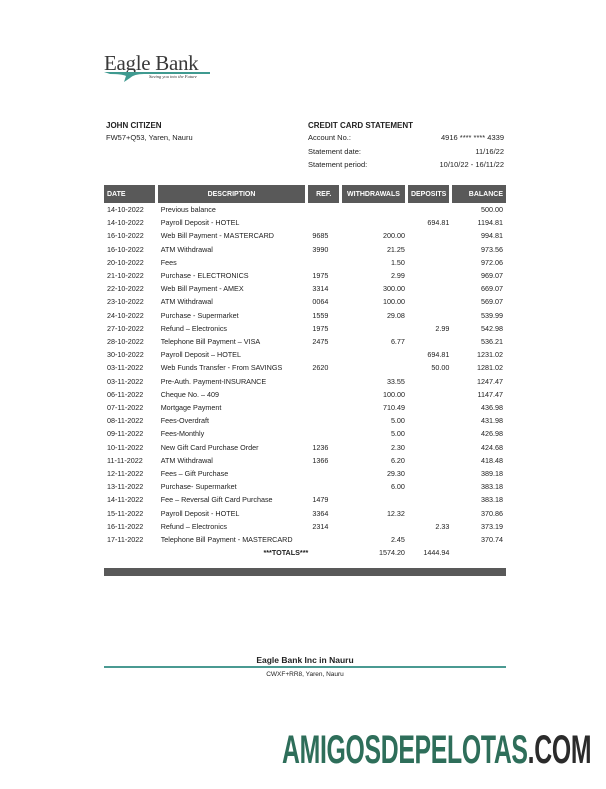 The height and width of the screenshot is (789, 606). I want to click on total-deposits: 1444.94, so click(436, 553).